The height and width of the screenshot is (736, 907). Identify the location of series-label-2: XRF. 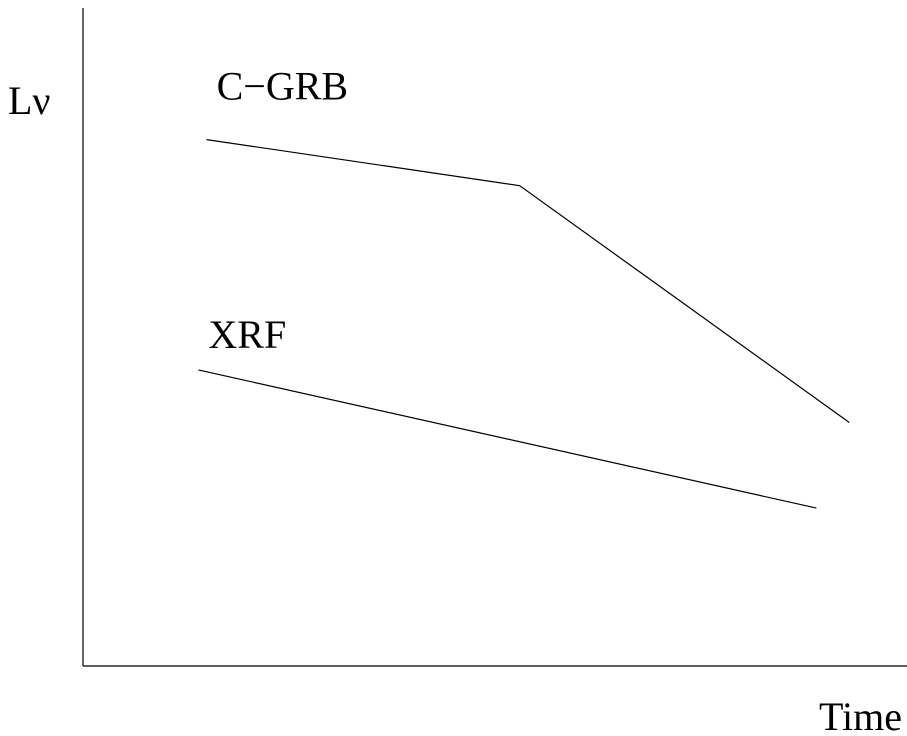
(247, 334).